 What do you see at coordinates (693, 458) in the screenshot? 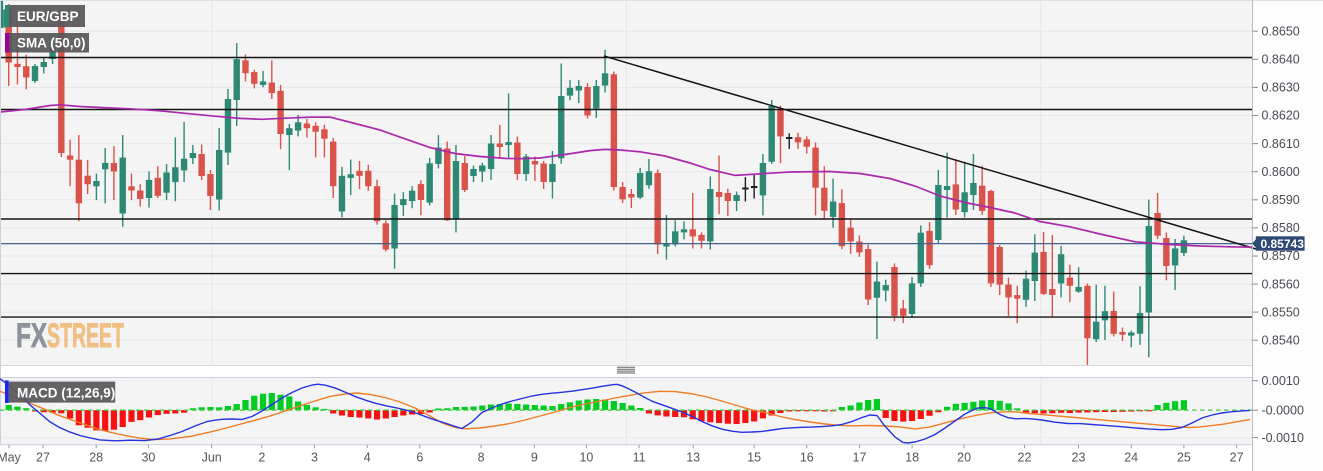
I see `svg-text: 13` at bounding box center [693, 458].